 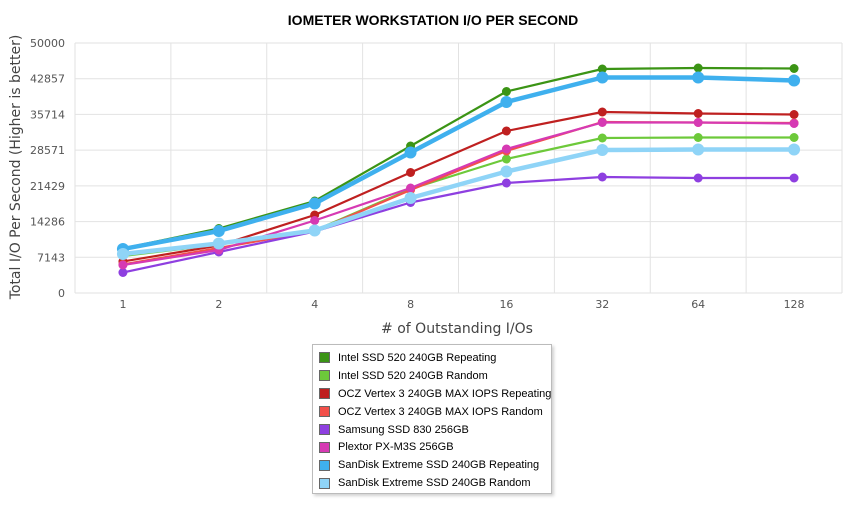 I want to click on y-tick-label: 35714, so click(x=47, y=114).